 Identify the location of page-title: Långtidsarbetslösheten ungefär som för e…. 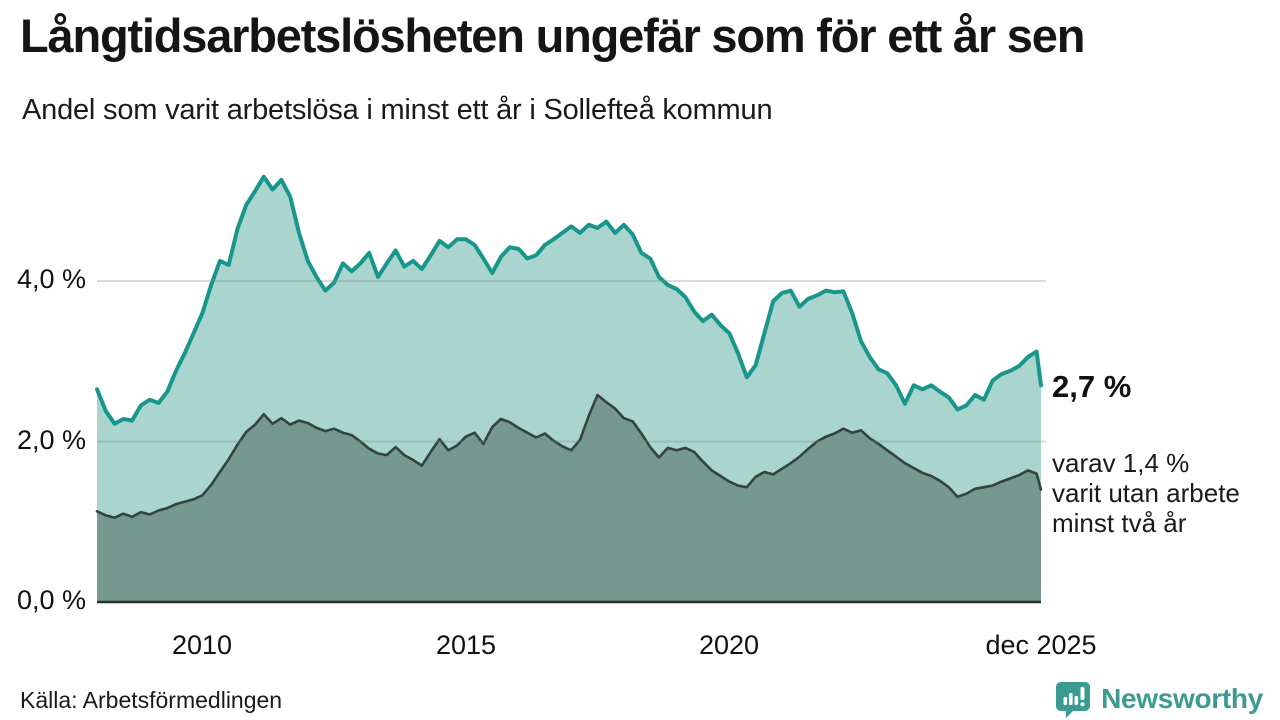
(552, 35).